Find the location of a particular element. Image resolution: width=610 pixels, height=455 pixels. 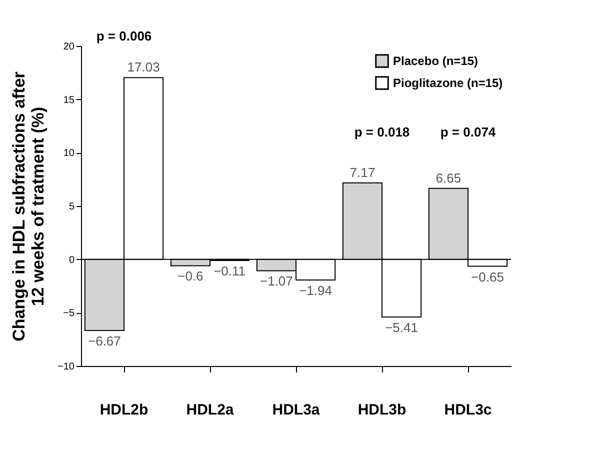

text: p = 0.006 is located at coordinates (124, 36).